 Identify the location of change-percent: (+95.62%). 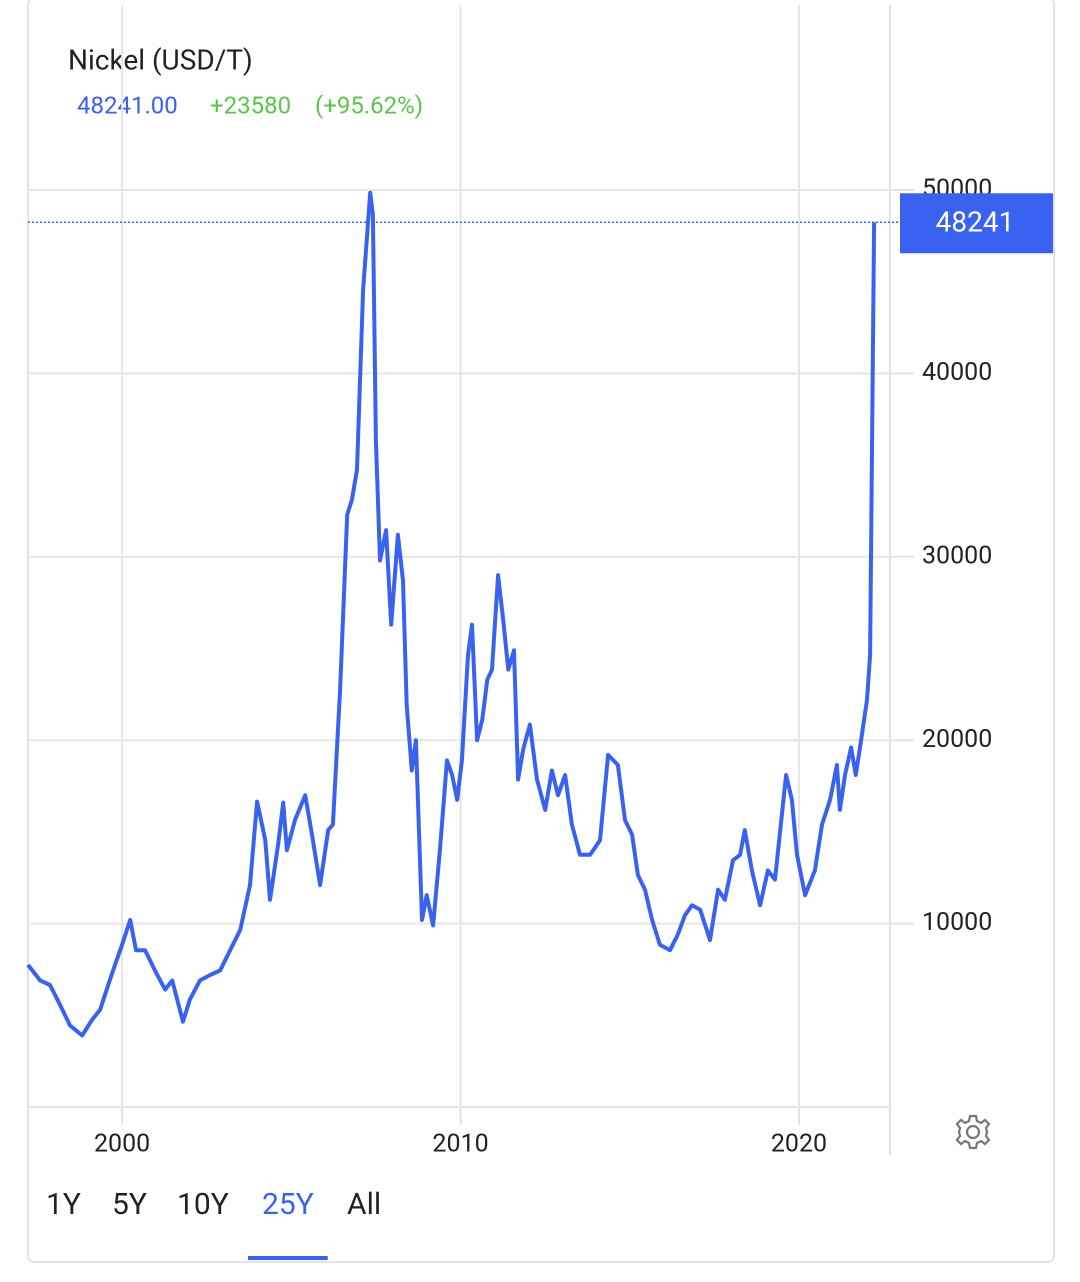
(369, 105).